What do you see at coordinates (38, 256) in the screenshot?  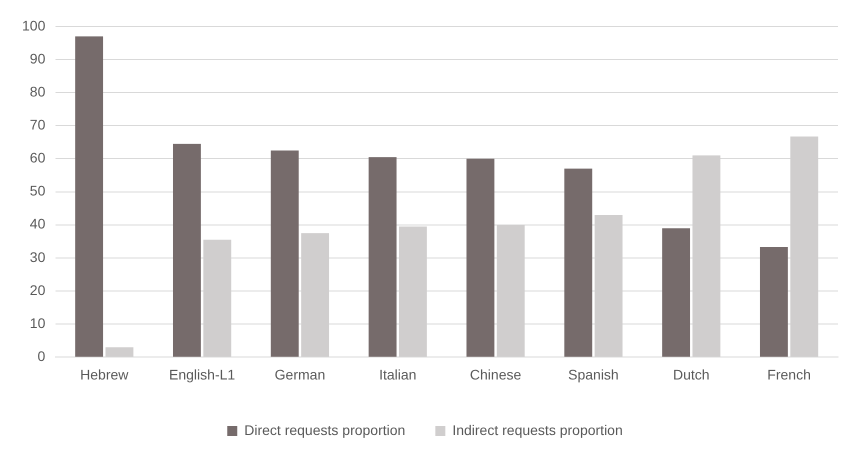 I see `y-tick-label: 30` at bounding box center [38, 256].